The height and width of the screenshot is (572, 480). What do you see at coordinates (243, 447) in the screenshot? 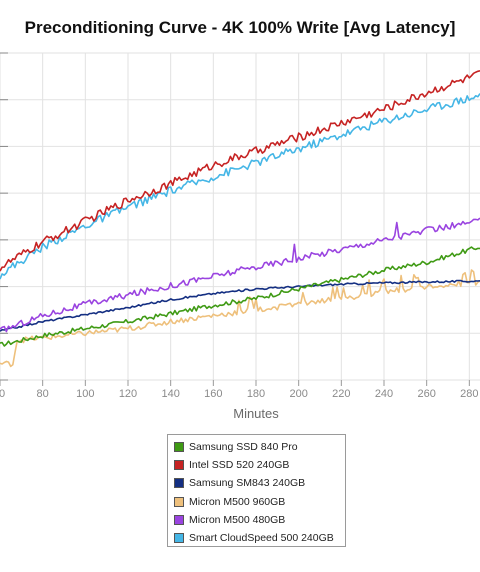
I see `legend-label: Samsung SSD 840 Pro` at bounding box center [243, 447].